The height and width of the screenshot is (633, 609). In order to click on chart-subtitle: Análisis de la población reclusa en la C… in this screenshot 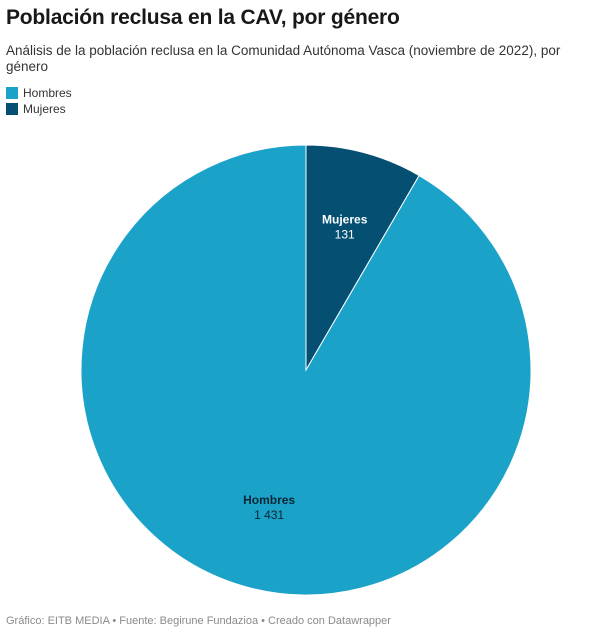, I will do `click(283, 58)`.